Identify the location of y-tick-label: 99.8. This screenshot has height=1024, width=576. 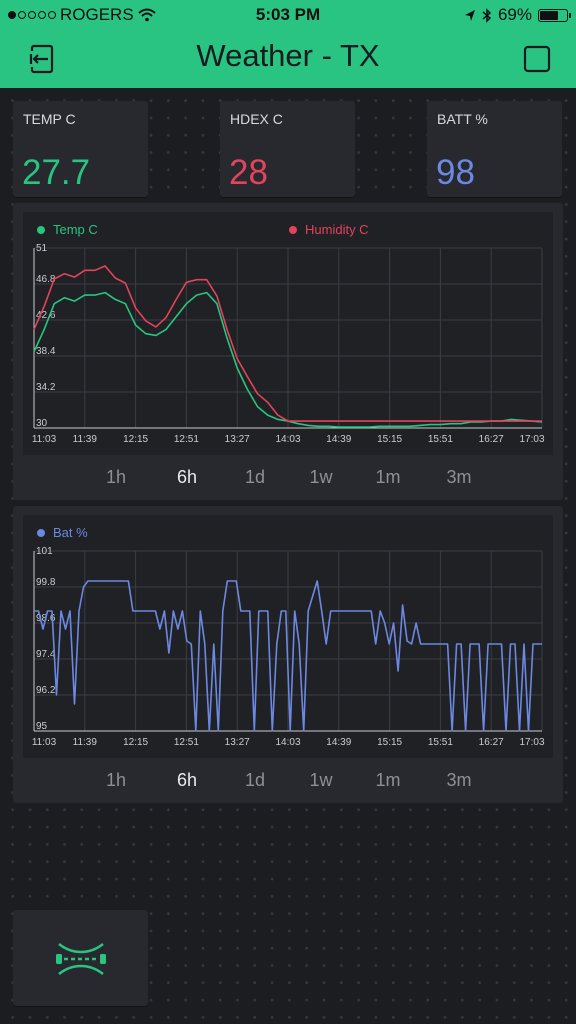
(46, 582).